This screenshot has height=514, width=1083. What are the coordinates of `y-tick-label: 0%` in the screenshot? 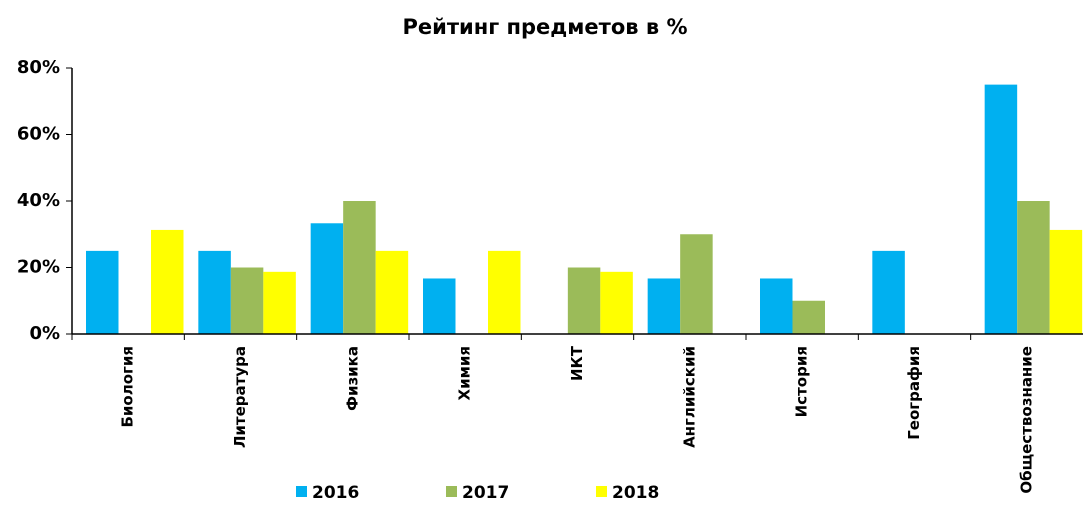 It's located at (44, 333).